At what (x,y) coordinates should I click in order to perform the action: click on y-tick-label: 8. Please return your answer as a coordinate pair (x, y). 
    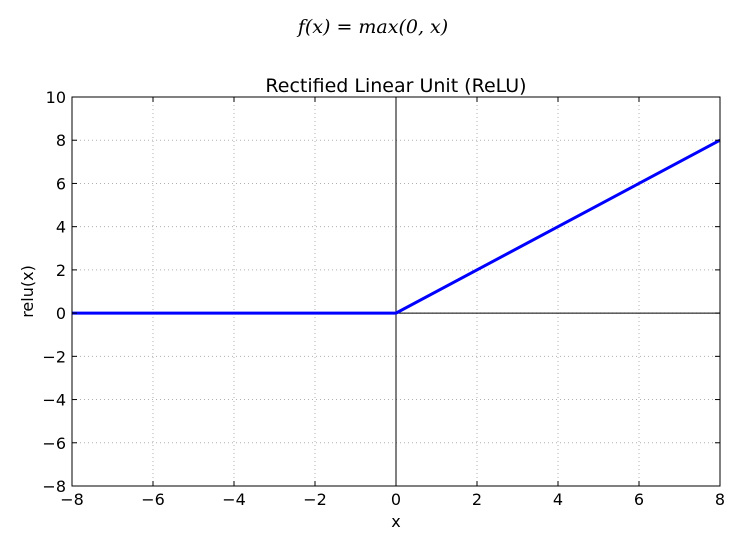
    Looking at the image, I should click on (61, 140).